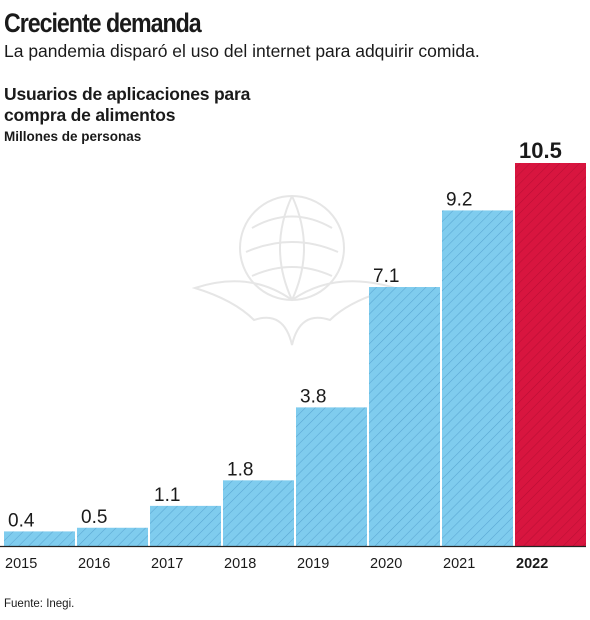 The height and width of the screenshot is (620, 590). Describe the element at coordinates (39, 604) in the screenshot. I see `source-note: Fuente: Inegi.` at that location.